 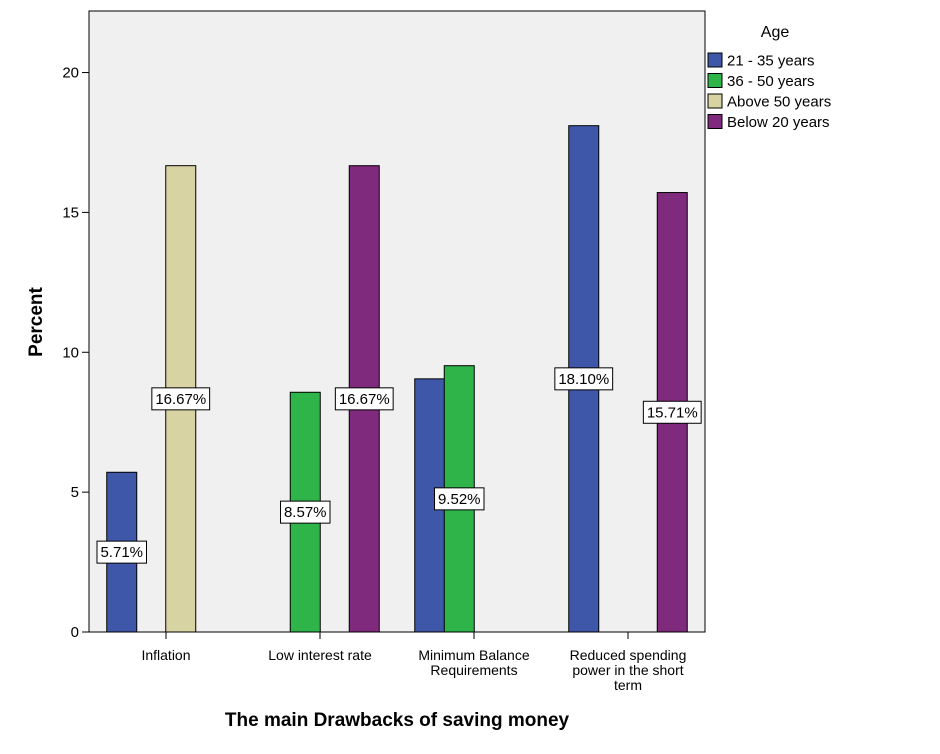 What do you see at coordinates (70, 73) in the screenshot?
I see `y-tick-label: 20` at bounding box center [70, 73].